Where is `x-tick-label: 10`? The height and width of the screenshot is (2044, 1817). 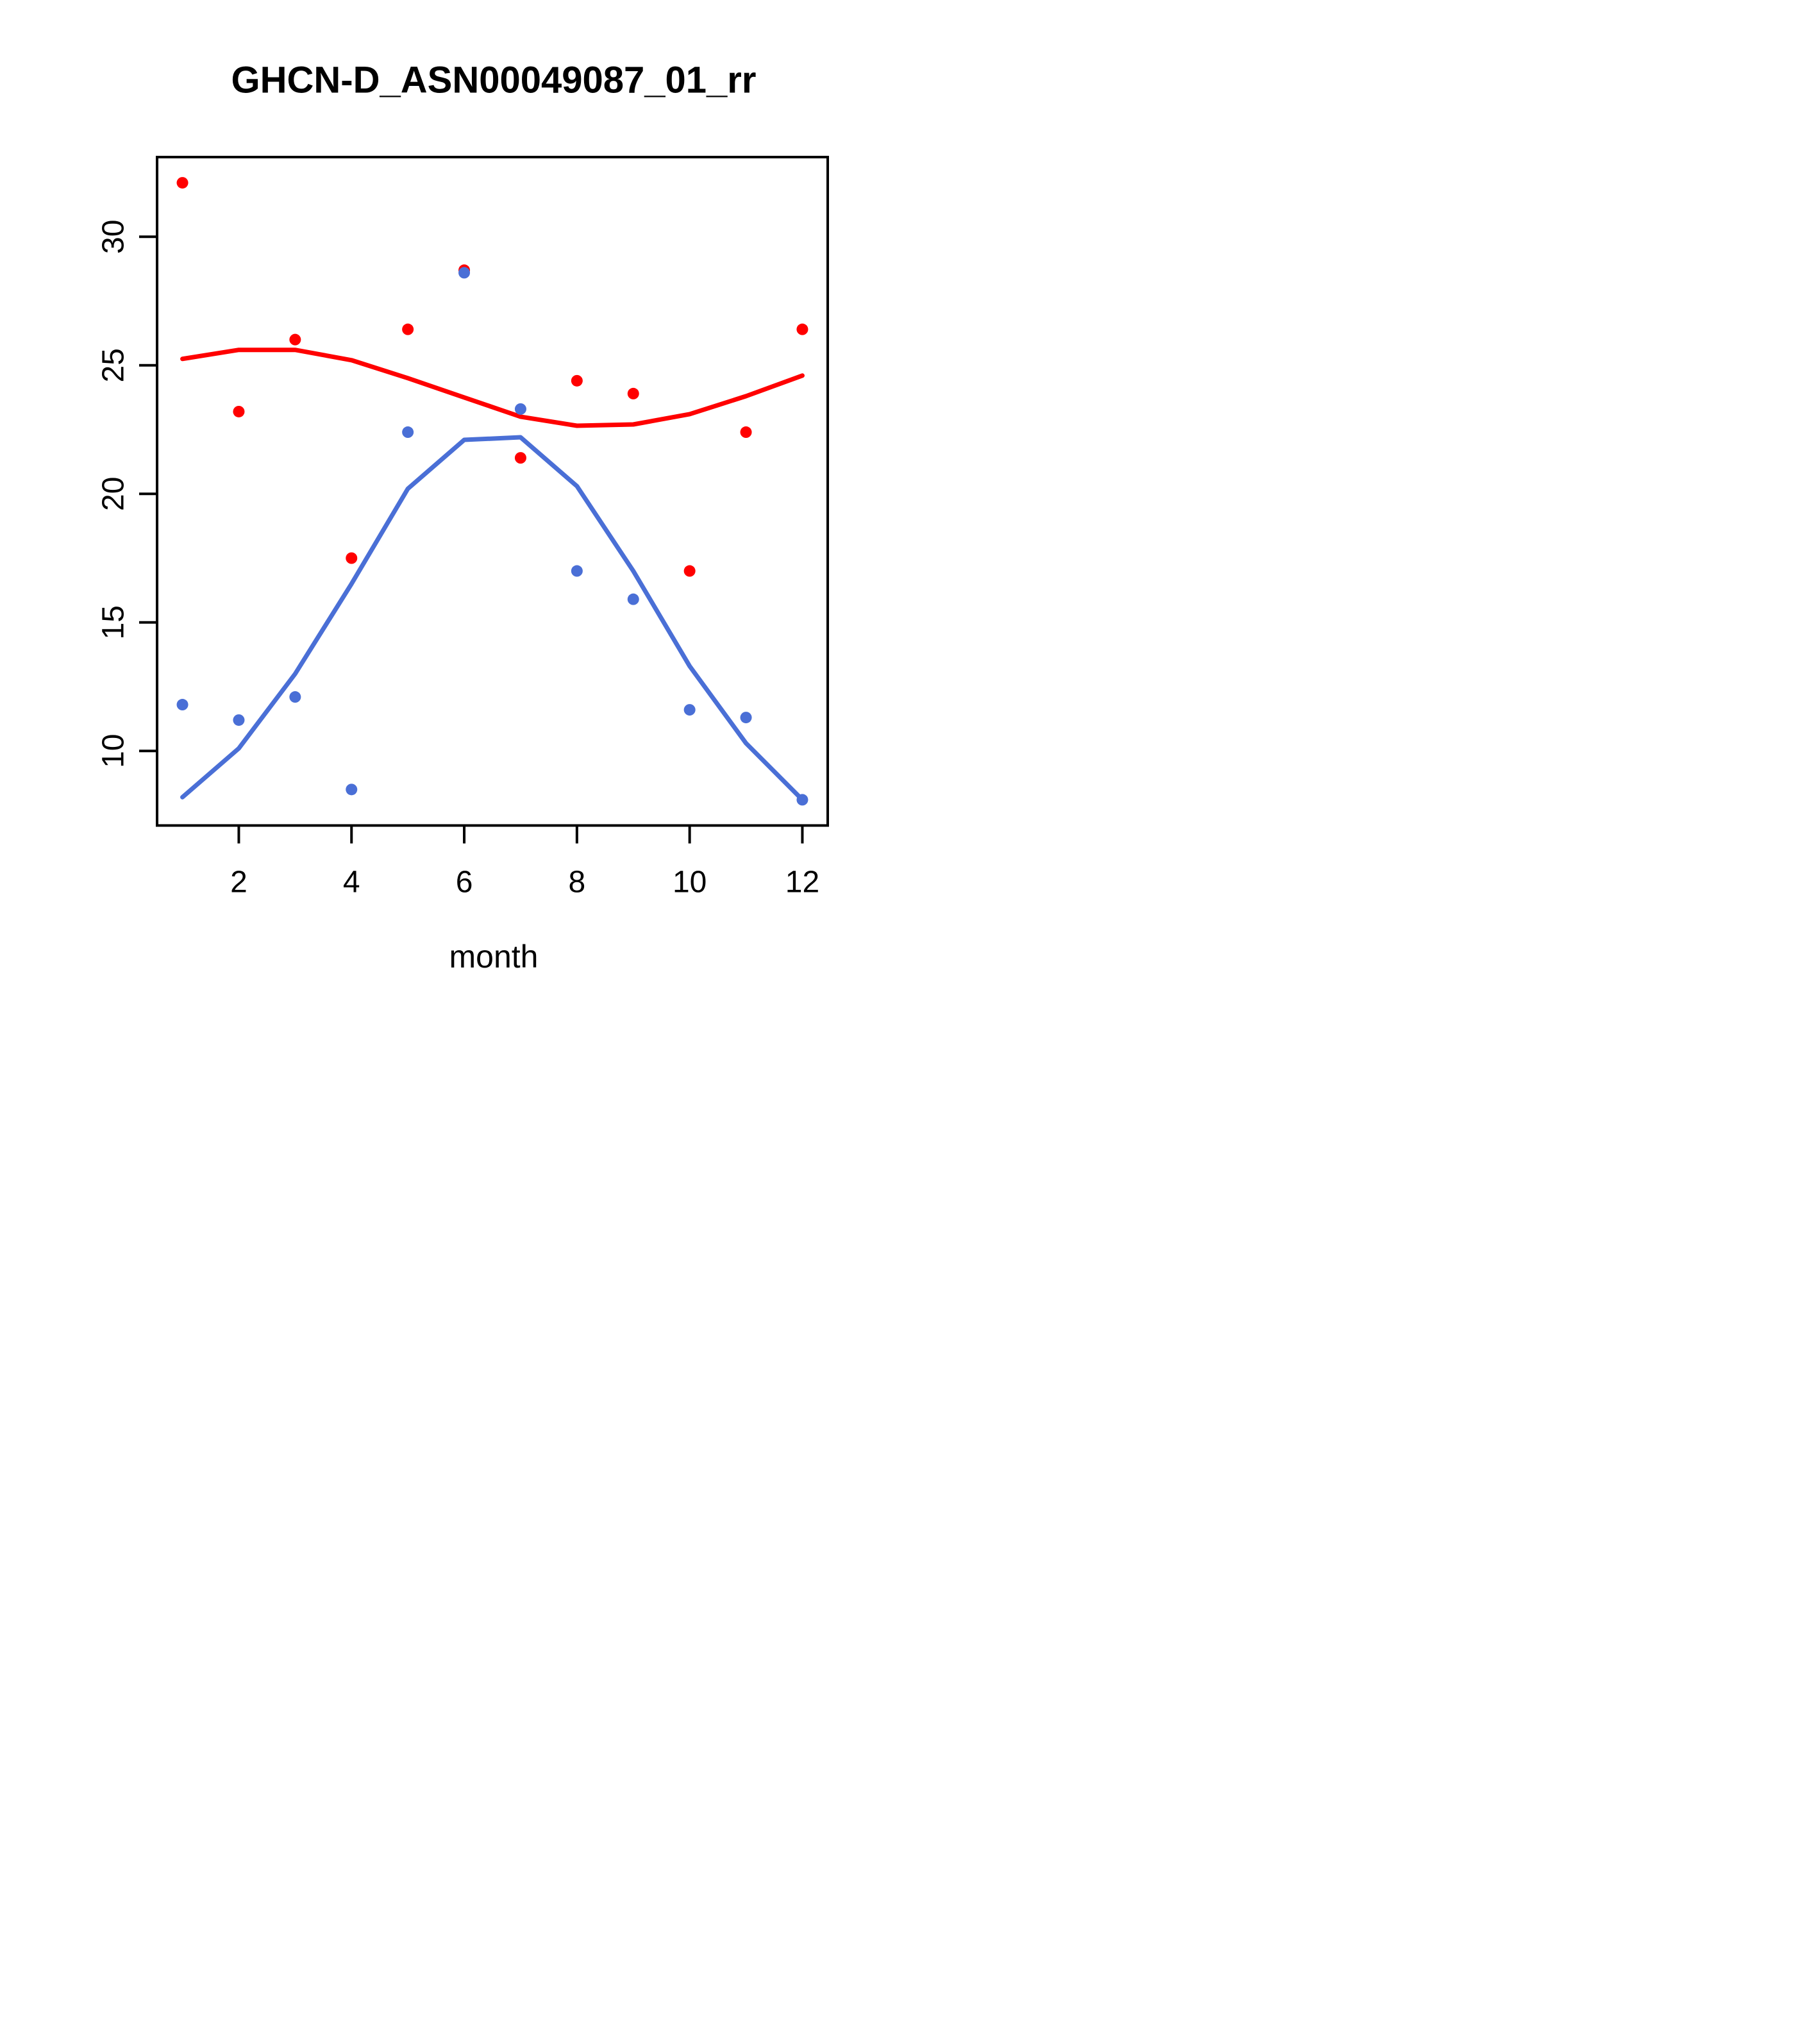 x-tick-label: 10 is located at coordinates (690, 883).